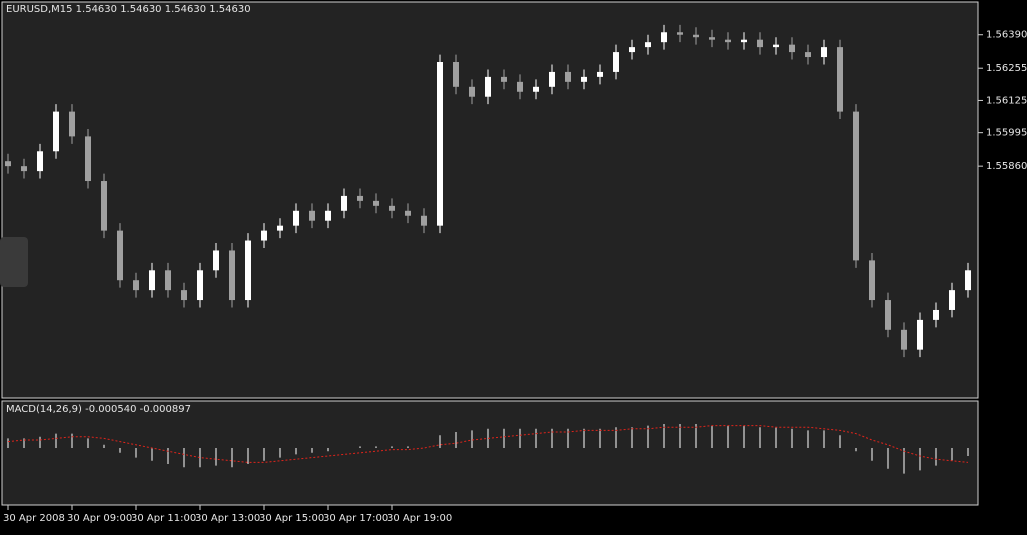 The image size is (1027, 535). I want to click on x-tick-label: 30 Apr 11:00, so click(163, 518).